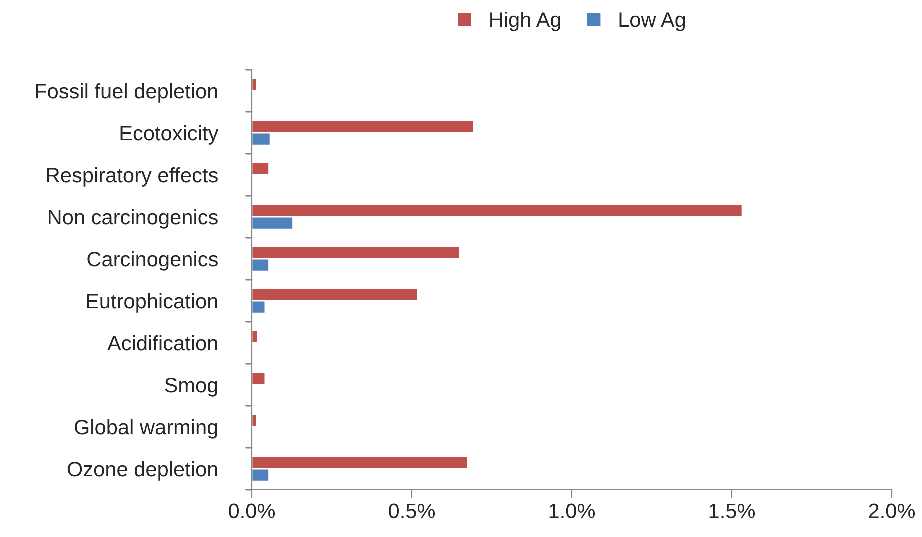 Image resolution: width=922 pixels, height=537 pixels. I want to click on x-tick-label: 0.5%, so click(412, 511).